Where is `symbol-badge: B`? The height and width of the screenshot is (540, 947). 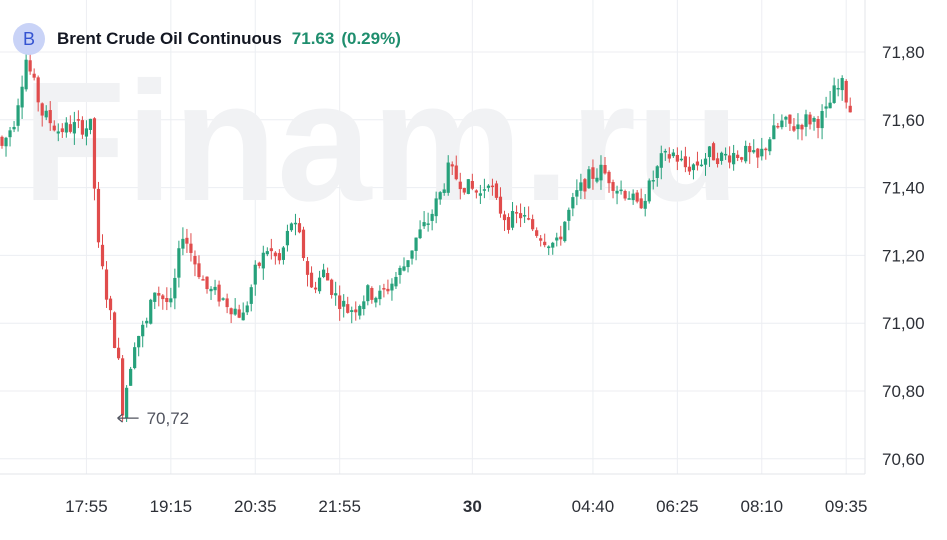
symbol-badge: B is located at coordinates (29, 39).